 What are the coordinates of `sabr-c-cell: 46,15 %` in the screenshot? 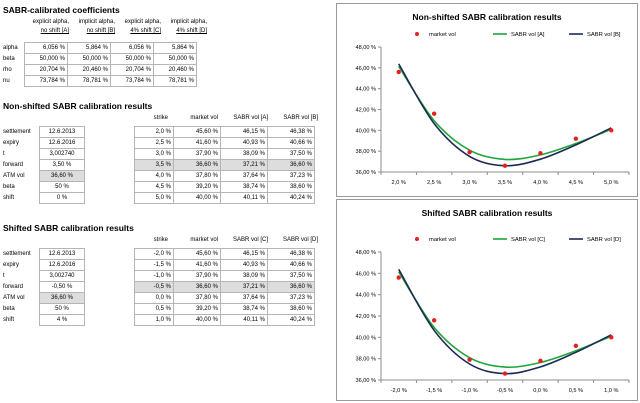 It's located at (244, 254).